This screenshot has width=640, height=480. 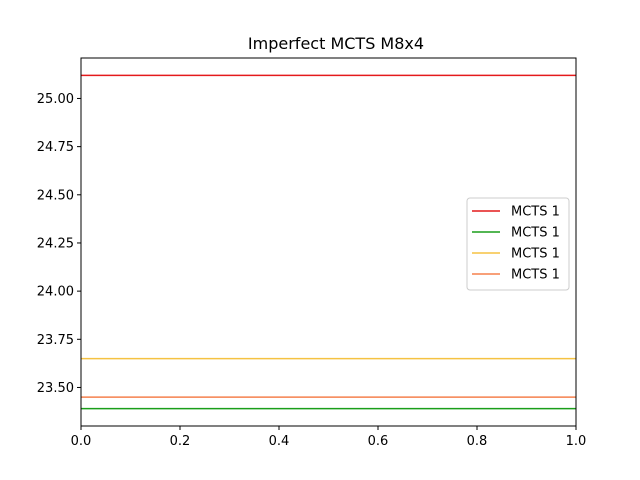 I want to click on x-tick-label-3: 0.6, so click(x=378, y=441).